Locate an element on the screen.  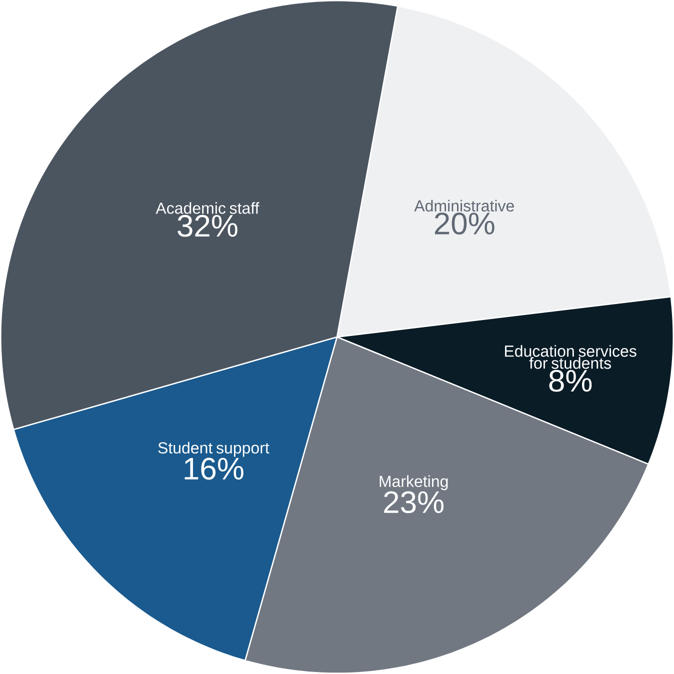
slice-label: Administrative is located at coordinates (464, 206).